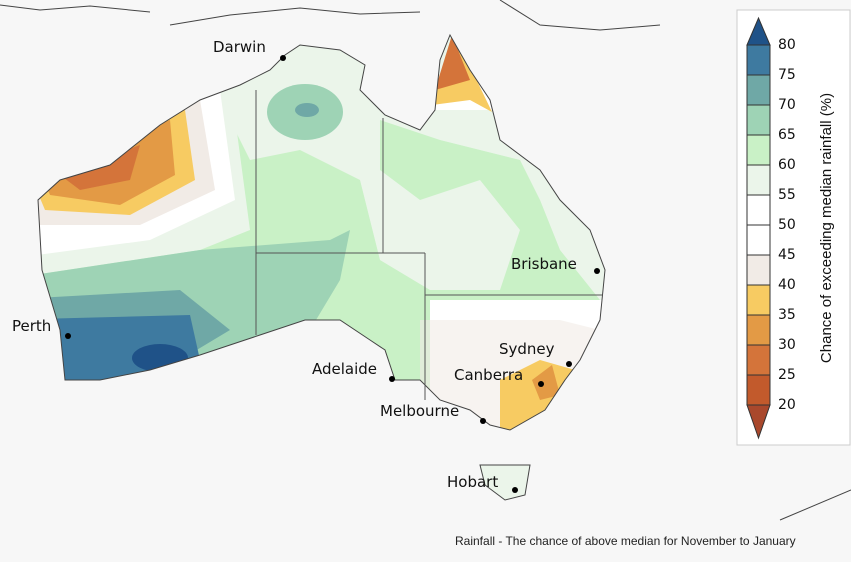  What do you see at coordinates (787, 195) in the screenshot?
I see `legend-tick-label: 55` at bounding box center [787, 195].